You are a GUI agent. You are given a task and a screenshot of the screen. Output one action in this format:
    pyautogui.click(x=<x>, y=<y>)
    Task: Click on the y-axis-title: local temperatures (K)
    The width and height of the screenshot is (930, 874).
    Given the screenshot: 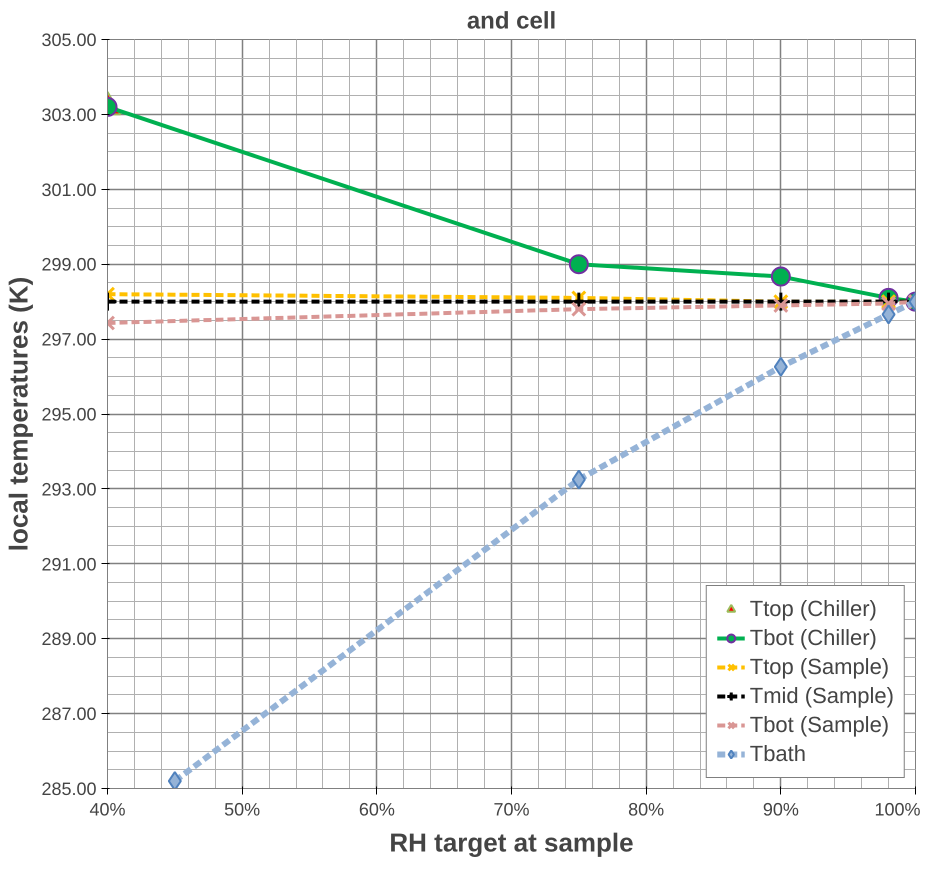 What is the action you would take?
    pyautogui.click(x=18, y=414)
    